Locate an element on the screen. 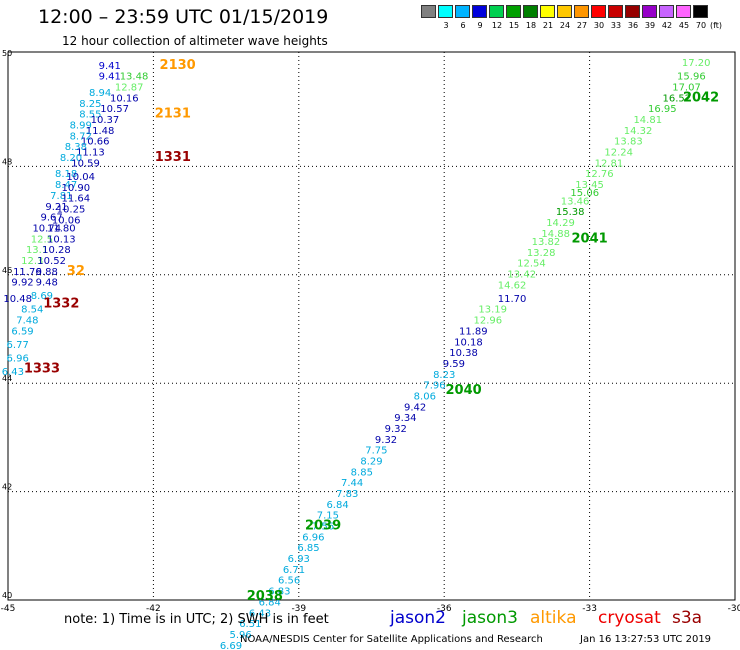 The width and height of the screenshot is (740, 650). x-tick-label: -42 is located at coordinates (153, 609).